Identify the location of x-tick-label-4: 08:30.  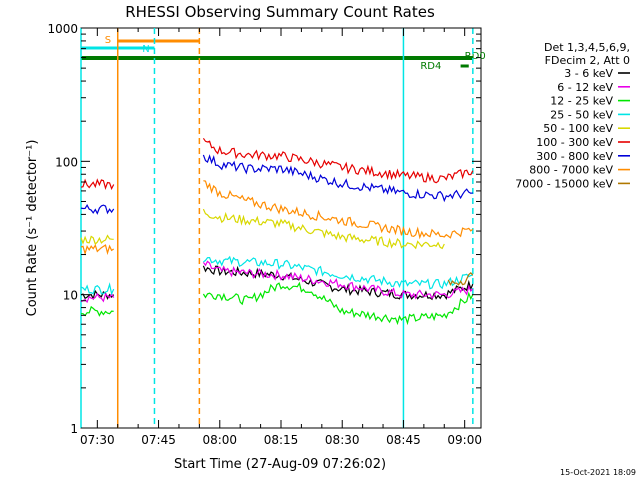
(342, 440).